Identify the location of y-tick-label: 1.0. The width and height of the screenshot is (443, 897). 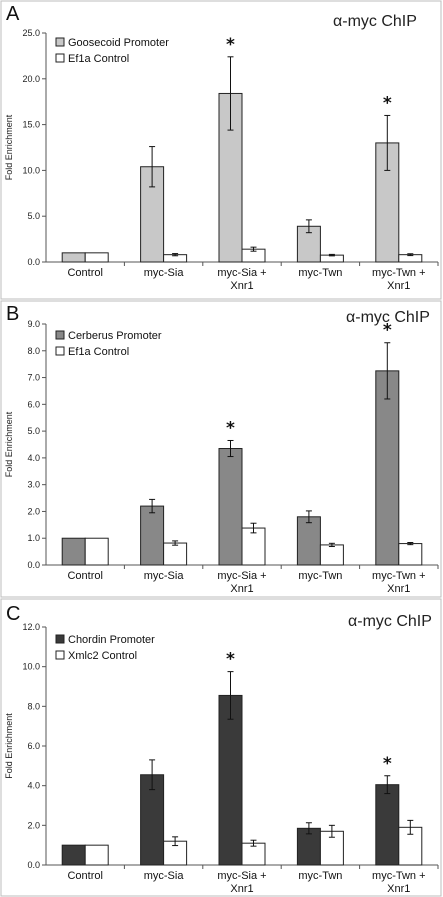
(33, 538).